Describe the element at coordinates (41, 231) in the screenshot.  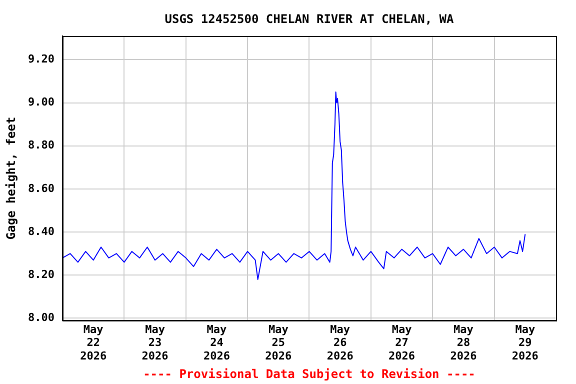
I see `y-tick-label: 8.40` at that location.